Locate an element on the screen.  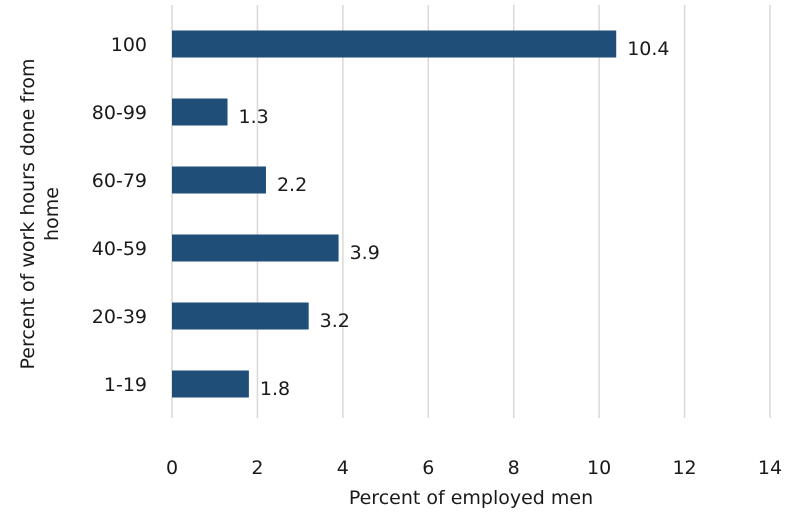
data-label-60-79: 2.2 is located at coordinates (292, 185).